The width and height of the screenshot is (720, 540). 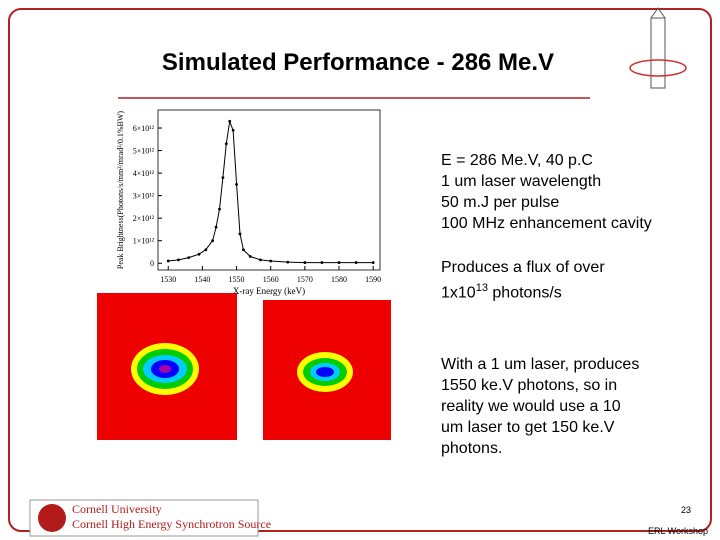 What do you see at coordinates (521, 181) in the screenshot?
I see `text-line: 1 um laser wavelength` at bounding box center [521, 181].